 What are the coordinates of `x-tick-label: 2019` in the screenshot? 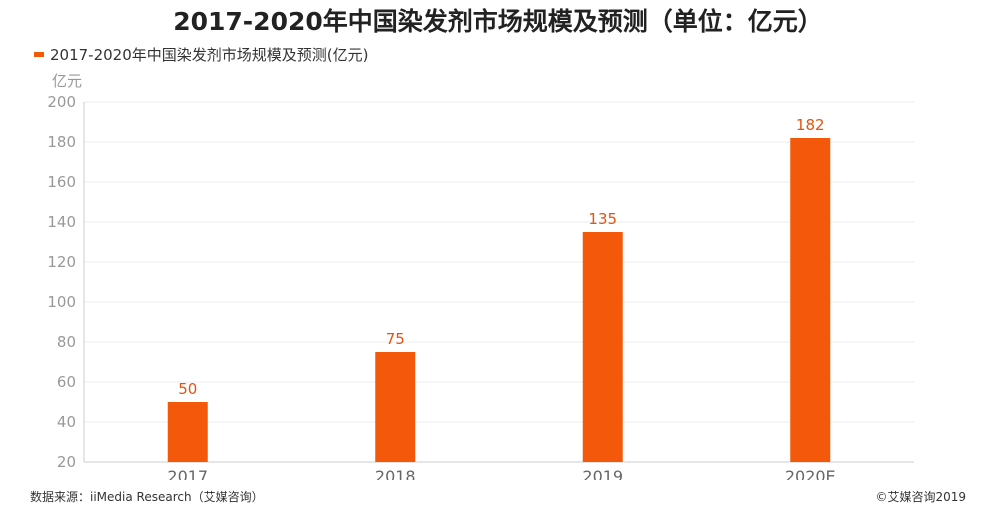 It's located at (602, 473).